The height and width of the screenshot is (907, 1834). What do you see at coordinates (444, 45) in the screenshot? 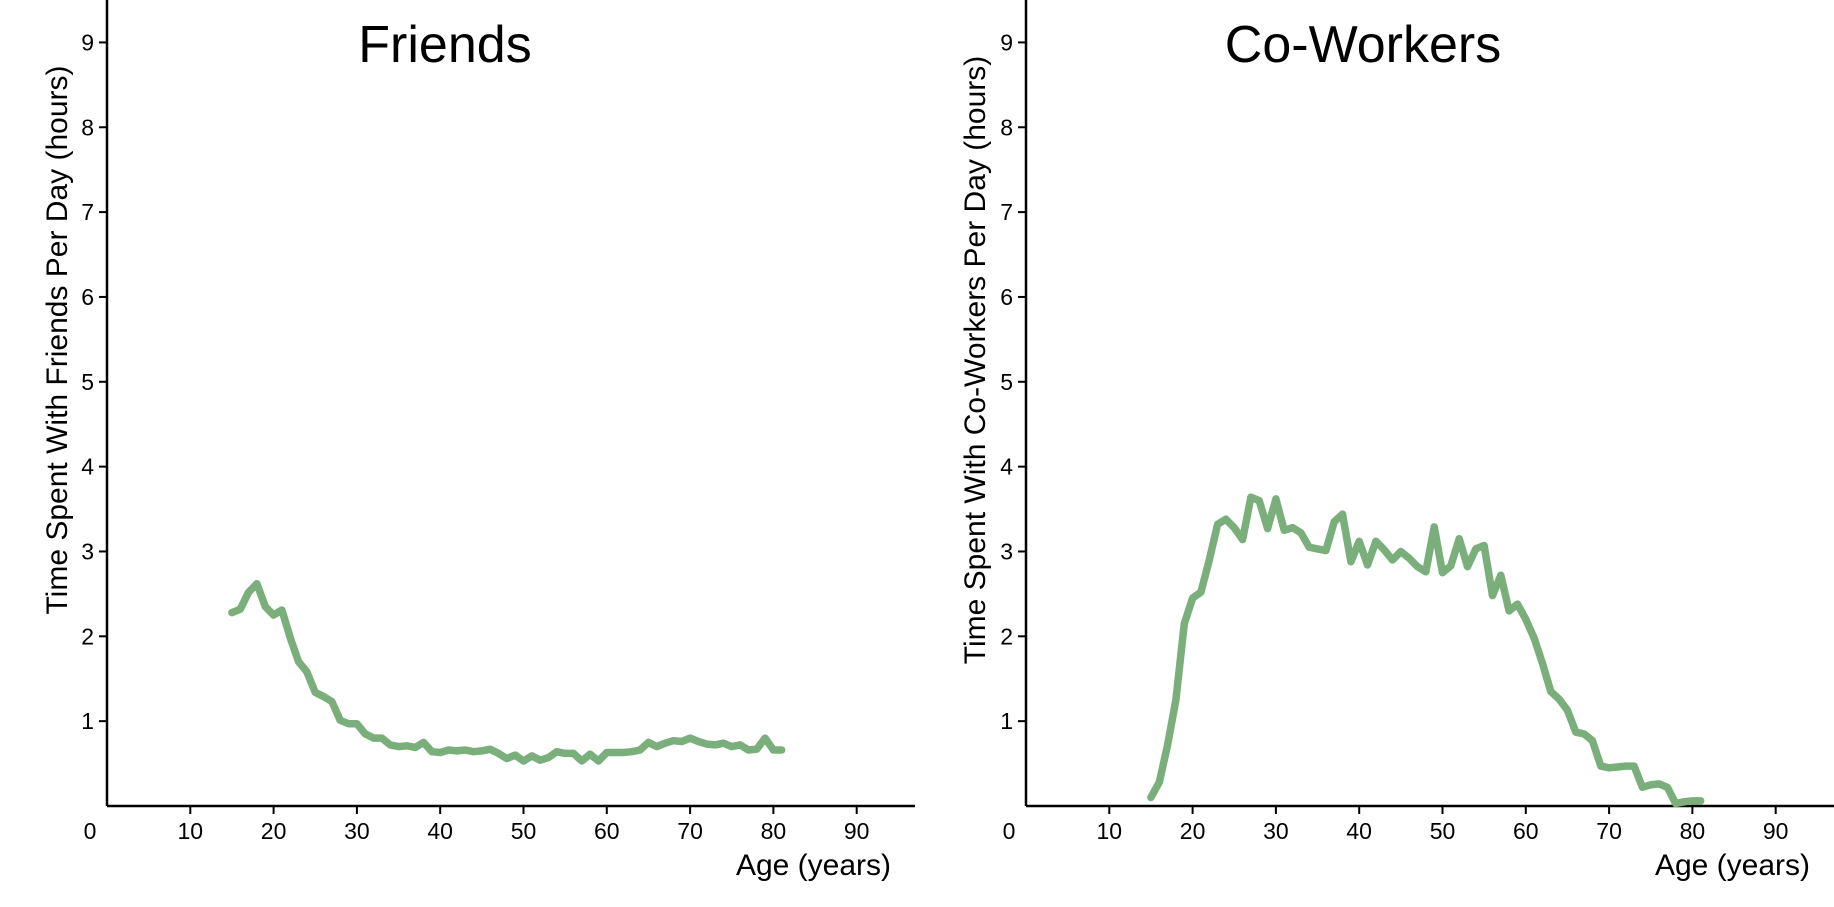
I see `chart-title: Friends` at bounding box center [444, 45].